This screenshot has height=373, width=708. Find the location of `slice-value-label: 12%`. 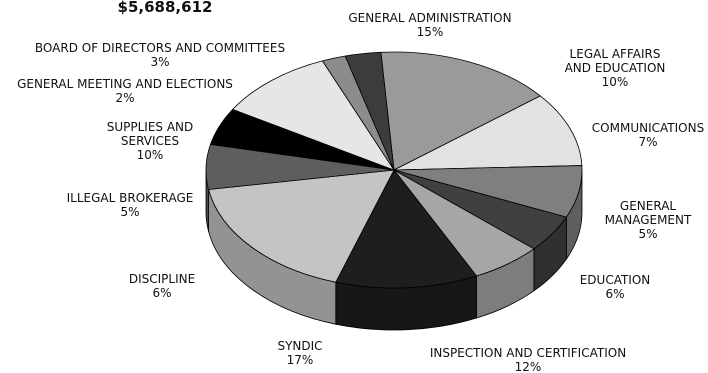

slice-value-label: 12% is located at coordinates (528, 366).